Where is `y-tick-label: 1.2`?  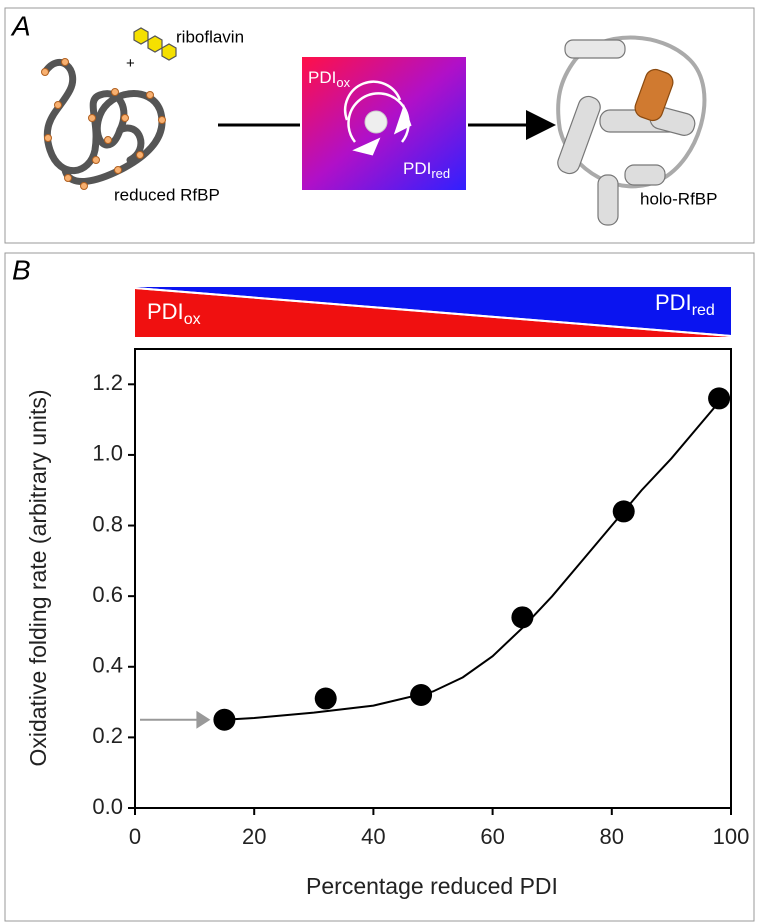 y-tick-label: 1.2 is located at coordinates (107, 382).